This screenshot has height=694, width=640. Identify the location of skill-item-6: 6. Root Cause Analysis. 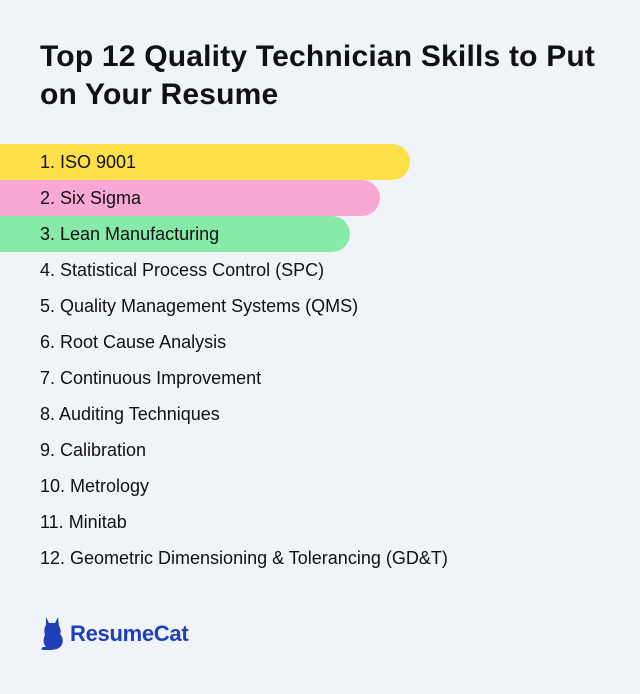
(133, 342).